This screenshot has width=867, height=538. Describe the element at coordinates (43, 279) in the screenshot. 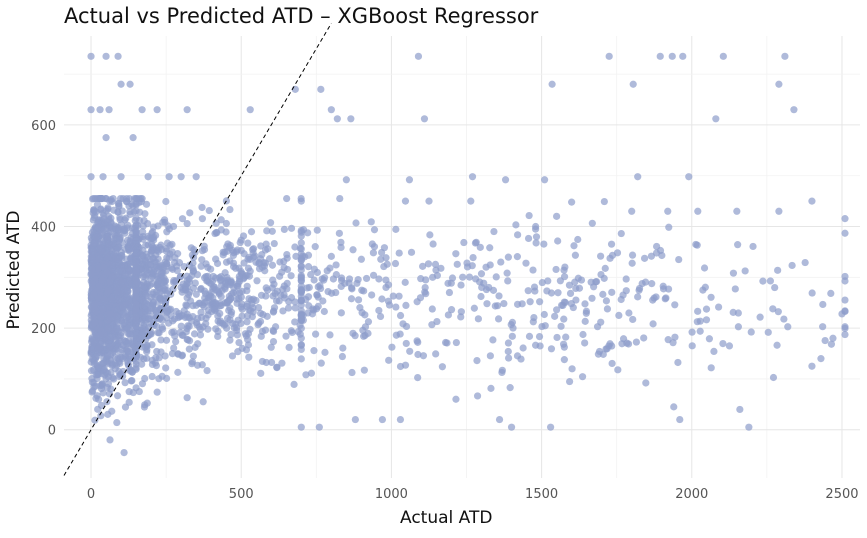

I see `y-axis-ticks: 0 200 400 600` at that location.